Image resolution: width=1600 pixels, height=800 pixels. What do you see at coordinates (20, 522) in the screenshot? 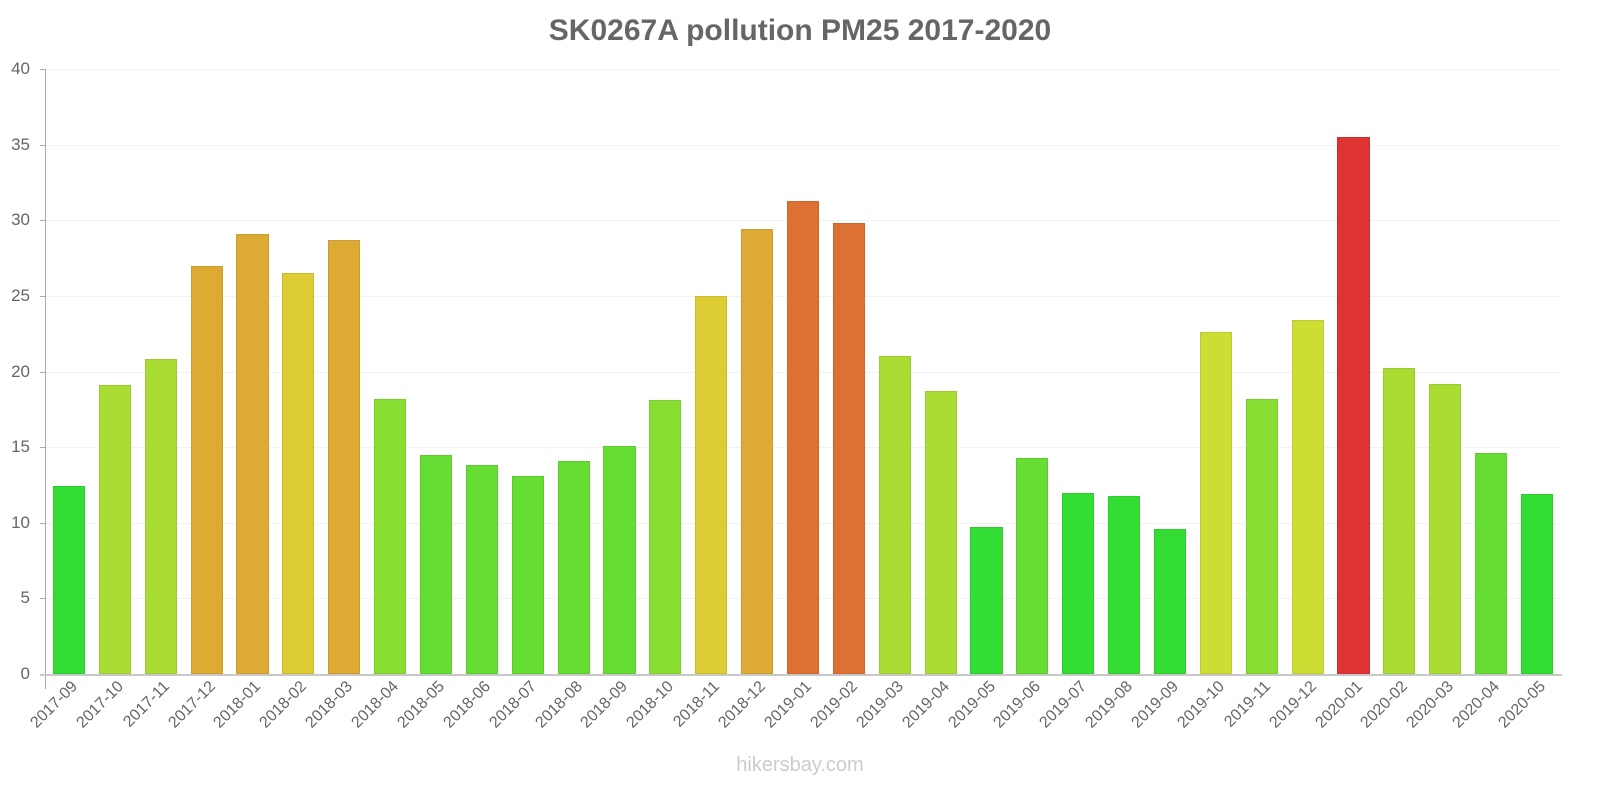
I see `y-tick-label: 10` at bounding box center [20, 522].